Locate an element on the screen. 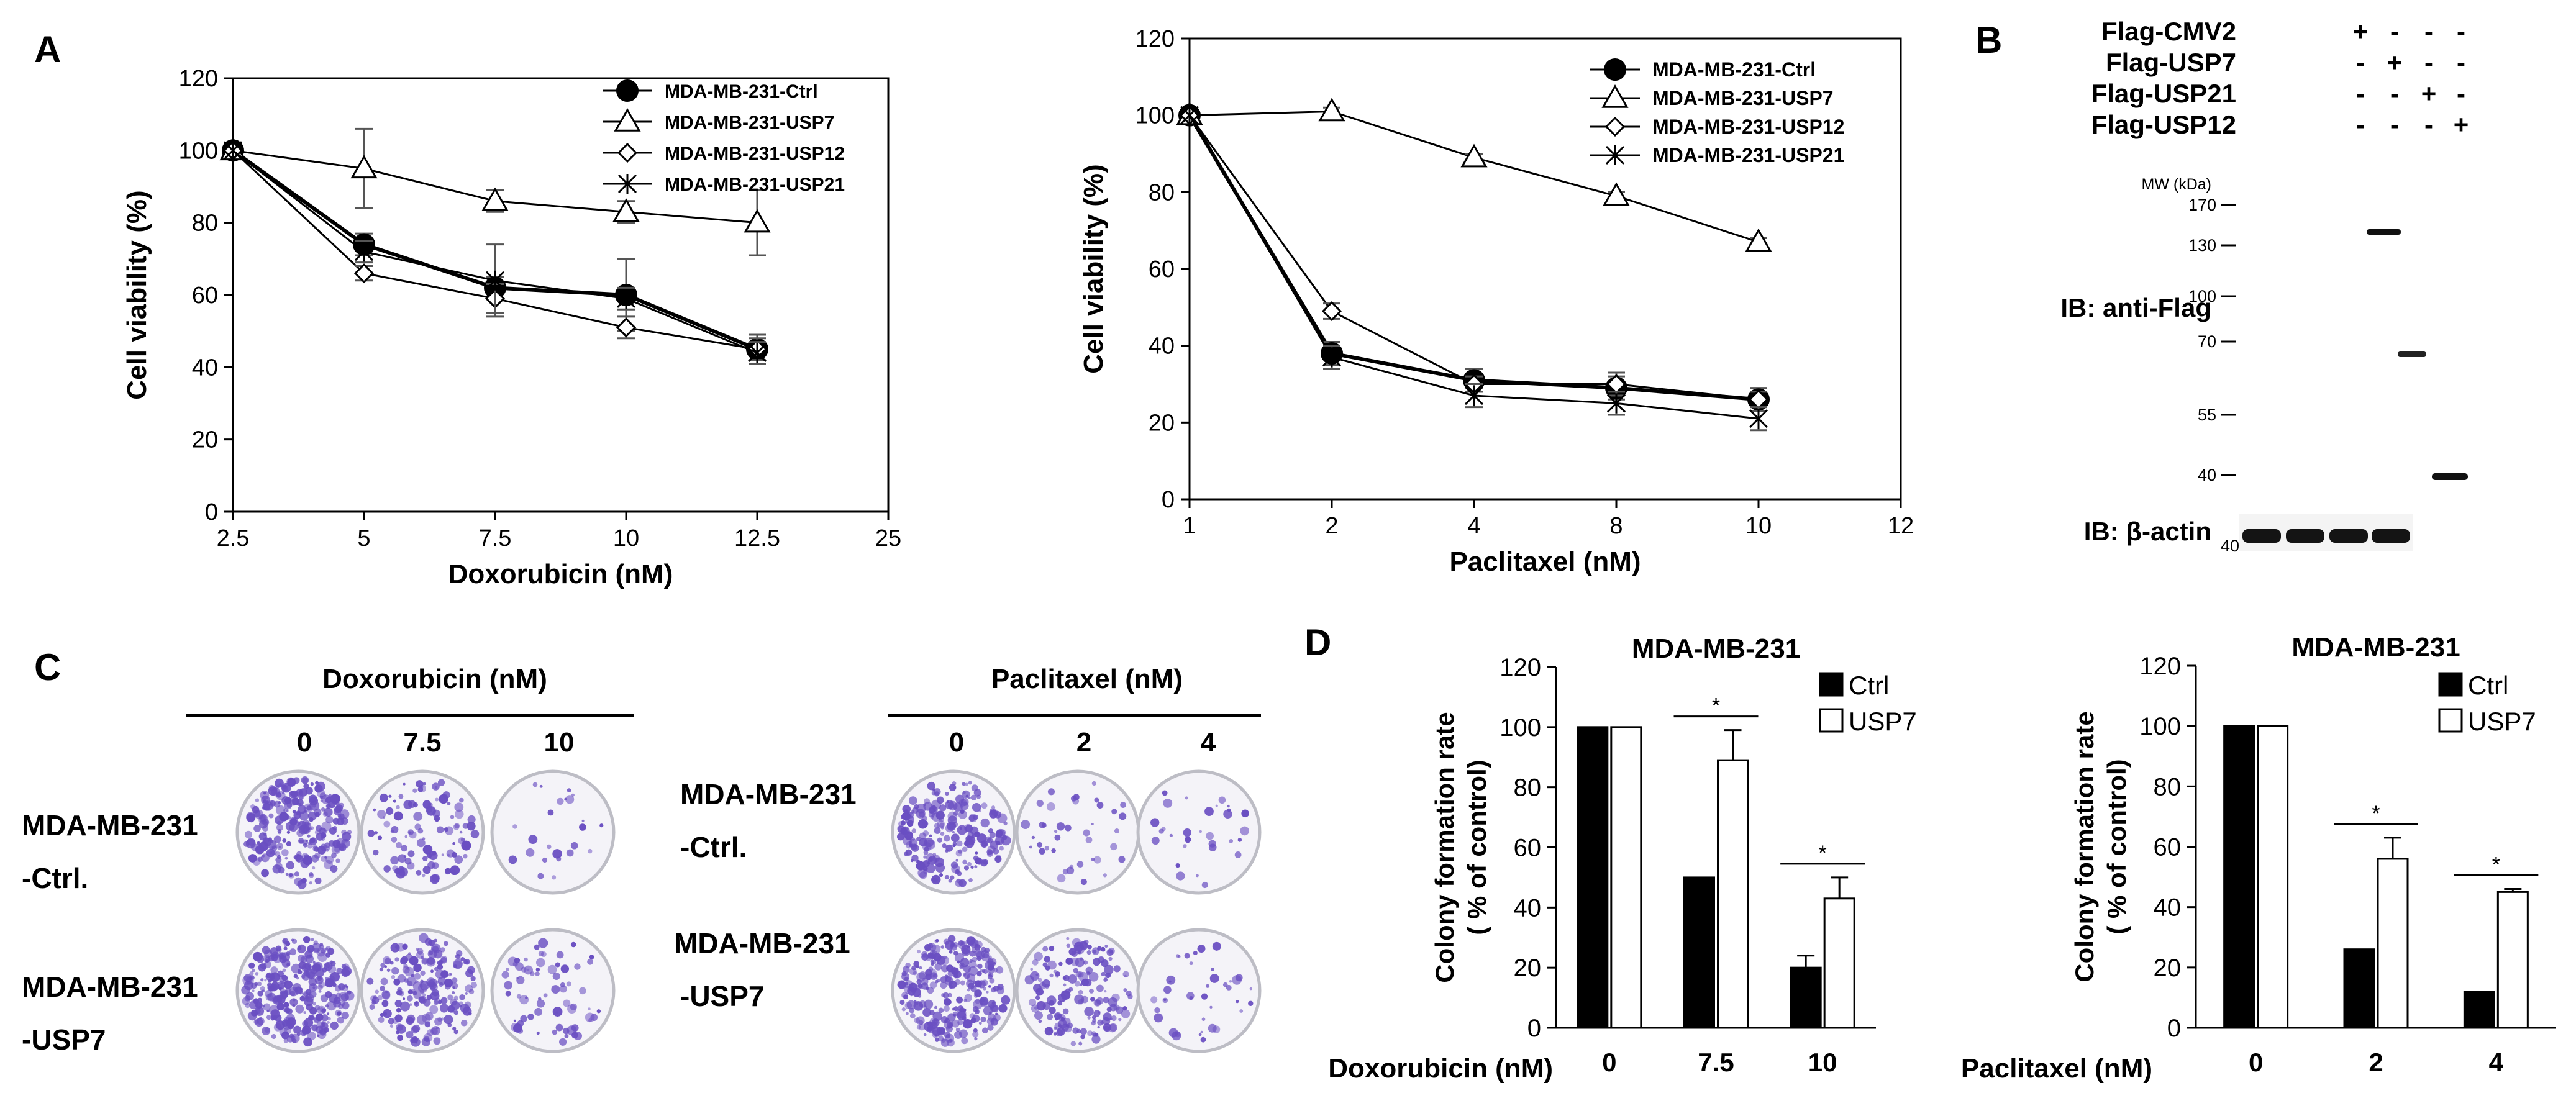 The height and width of the screenshot is (1093, 2576). legend-label: MDA-MB-231-Ctrl is located at coordinates (741, 91).